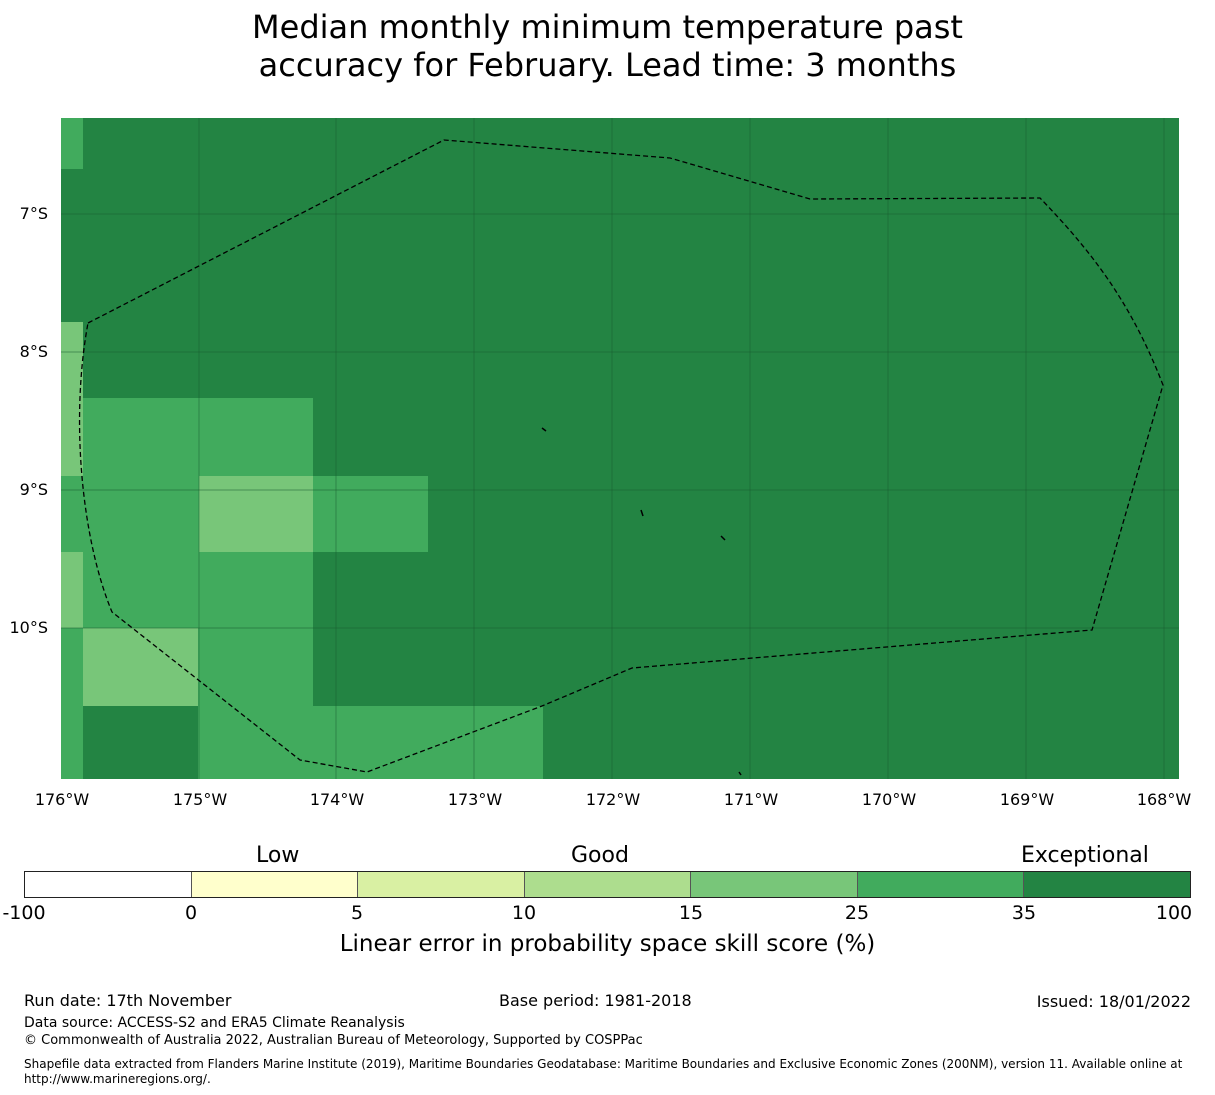 The width and height of the screenshot is (1215, 1095). What do you see at coordinates (1085, 855) in the screenshot?
I see `legend-category-exceptional: Exceptional` at bounding box center [1085, 855].